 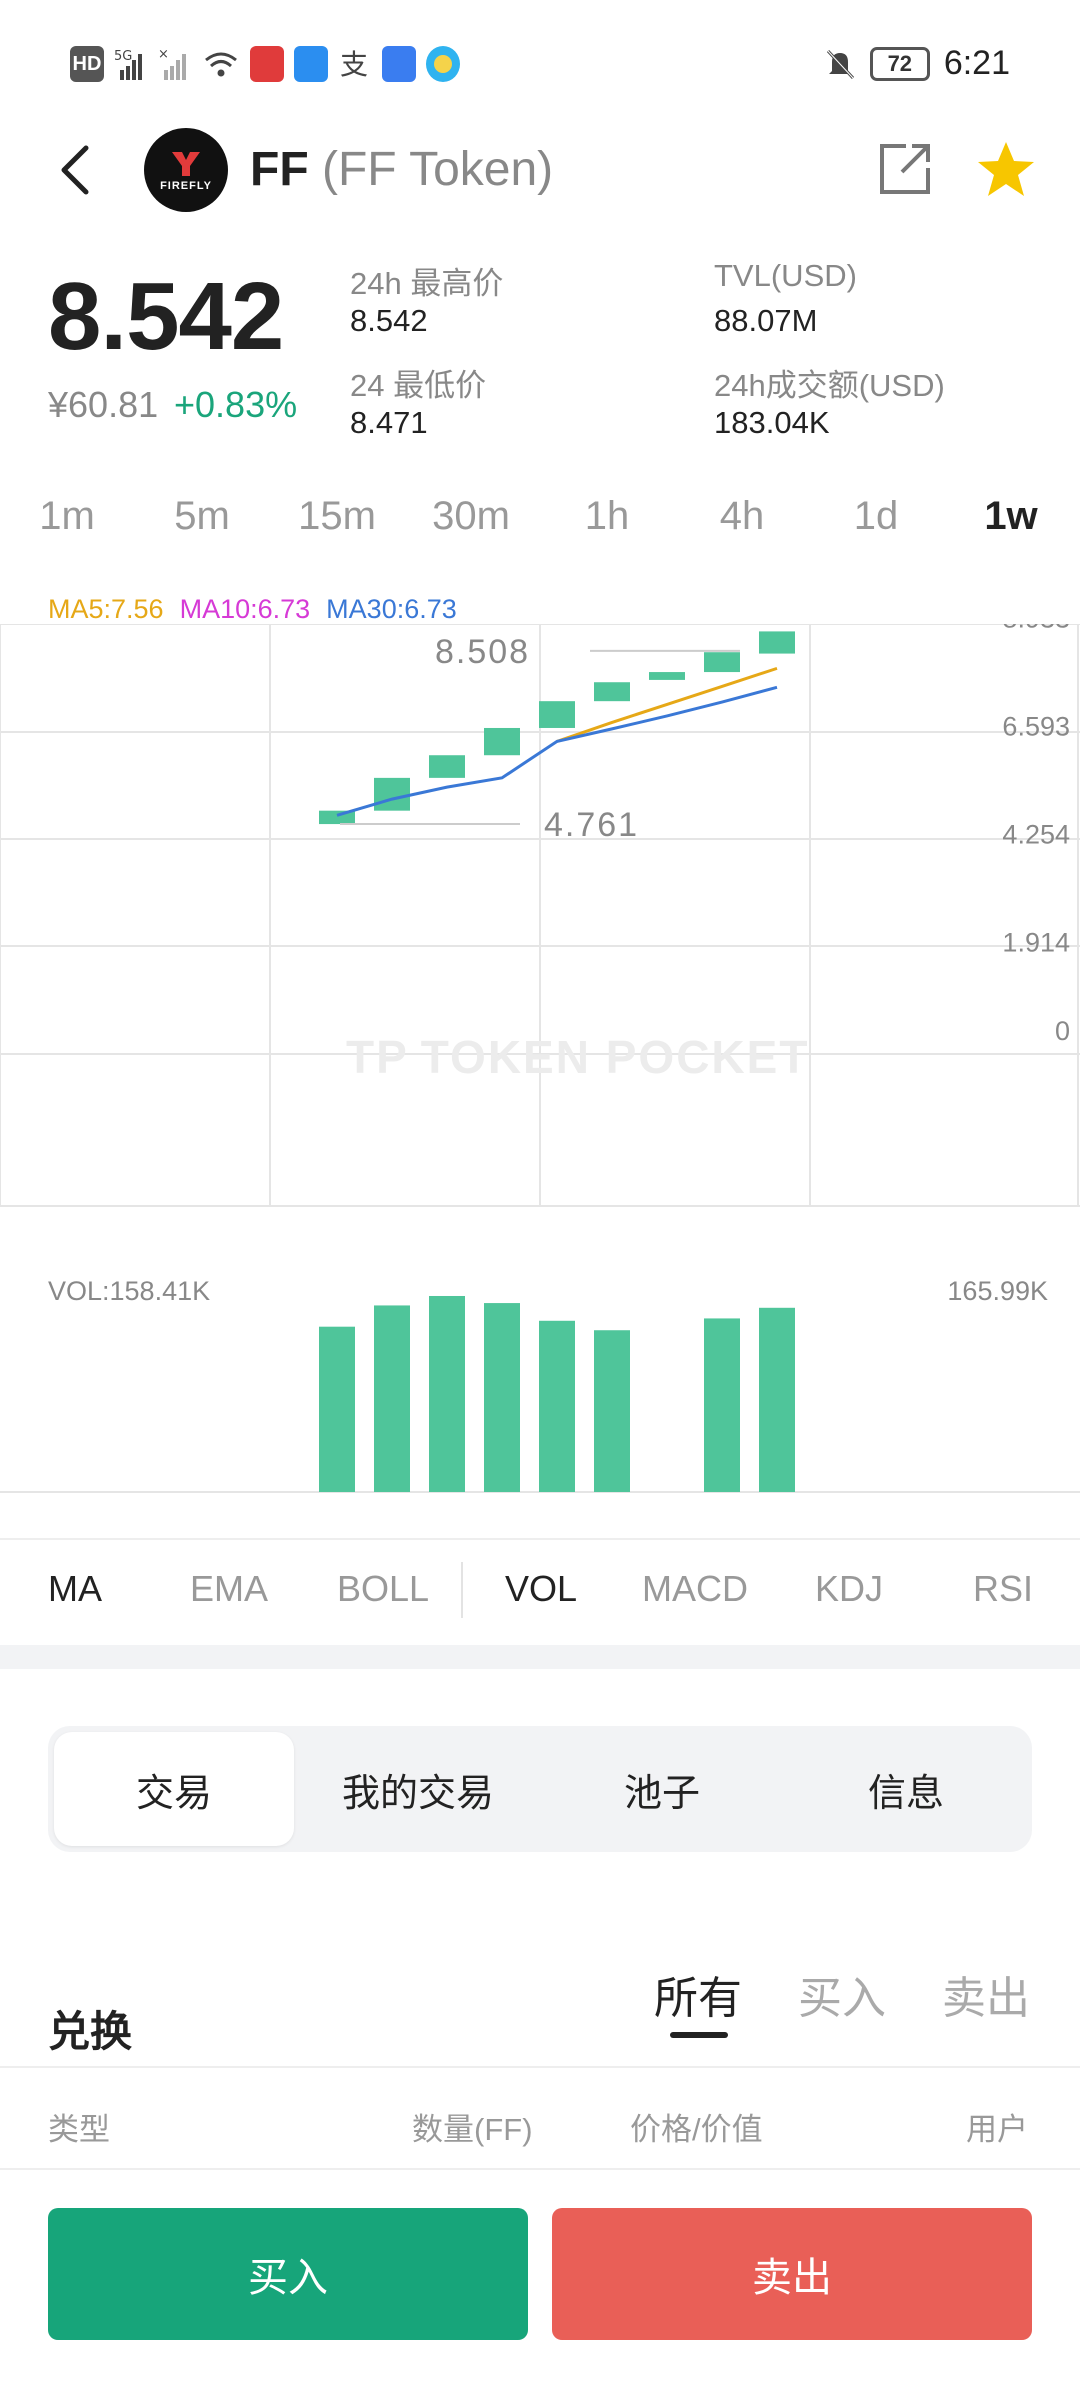 What do you see at coordinates (399, 64) in the screenshot?
I see `app-icon-blue2` at bounding box center [399, 64].